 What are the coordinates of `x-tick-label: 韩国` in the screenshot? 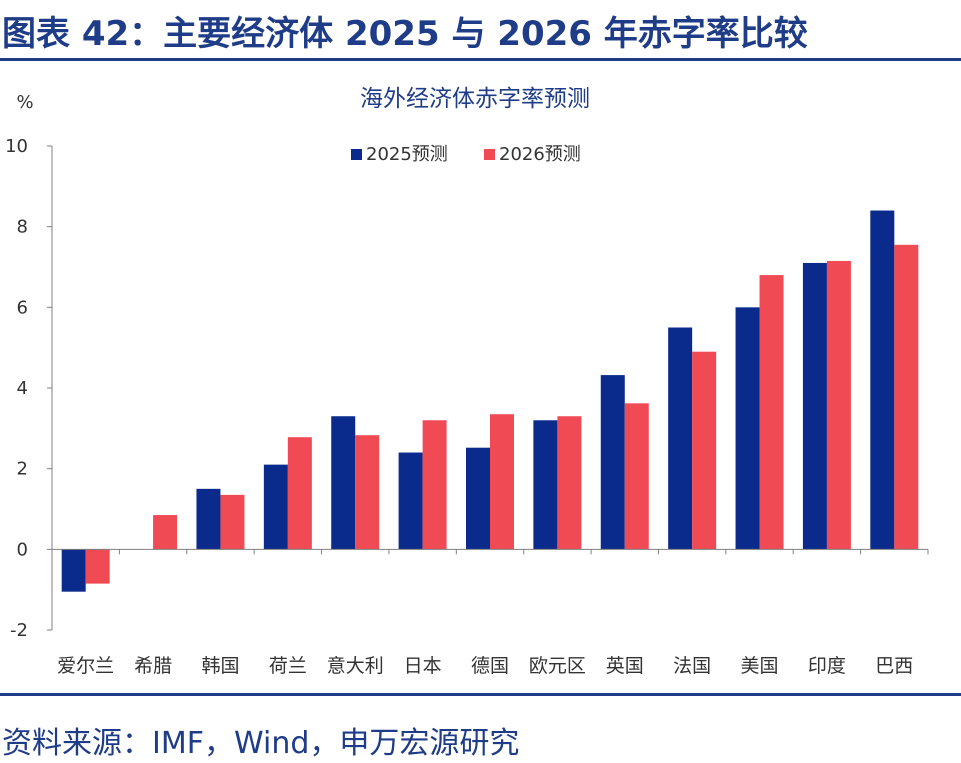 It's located at (220, 666).